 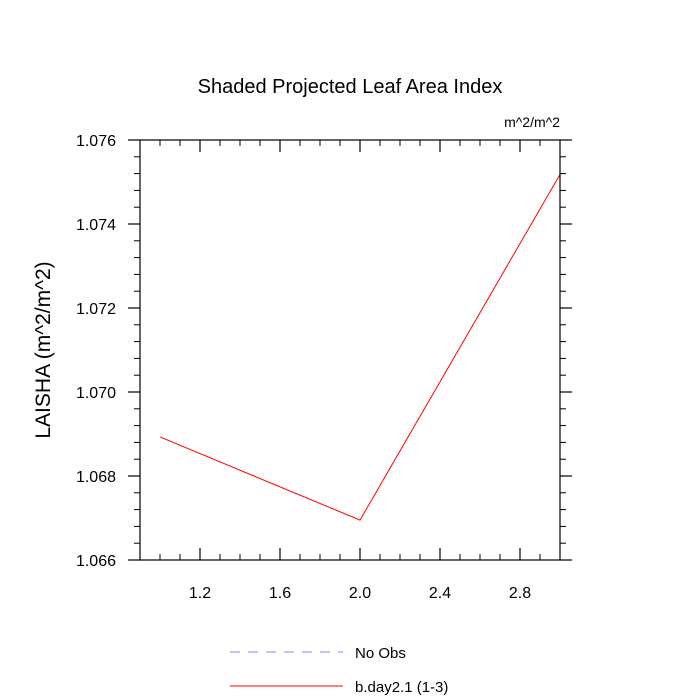 What do you see at coordinates (96, 141) in the screenshot?
I see `y-tick-label: 1.076` at bounding box center [96, 141].